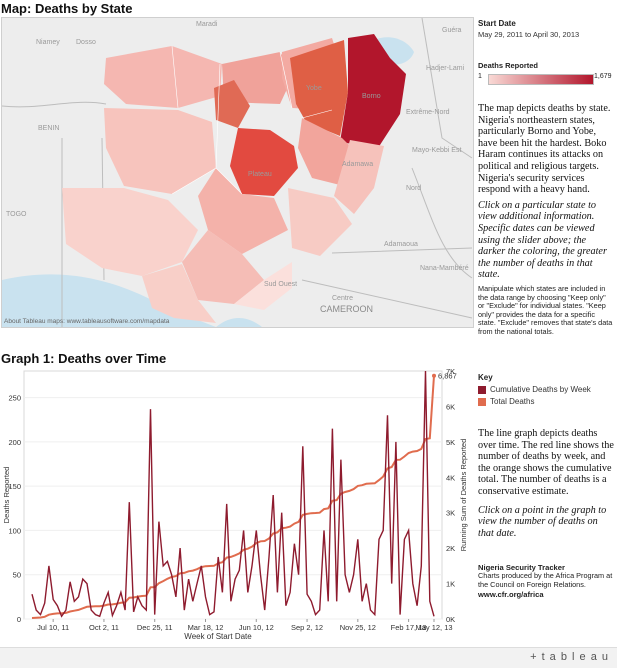 The height and width of the screenshot is (668, 617). I want to click on label-extreme-nord: Extrême-Nord, so click(428, 112).